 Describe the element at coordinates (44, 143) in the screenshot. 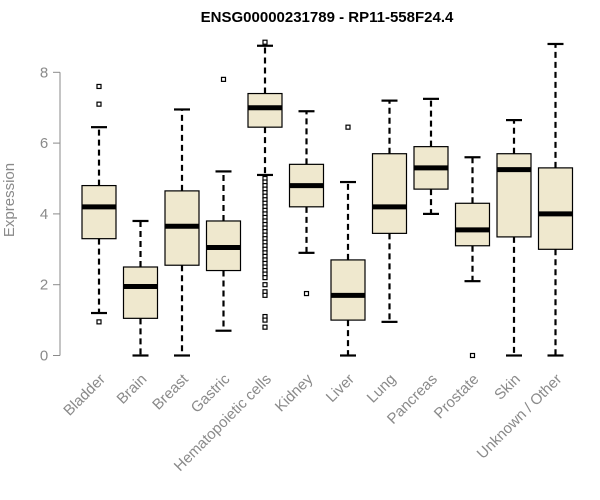

I see `y-tick-label: 6` at that location.